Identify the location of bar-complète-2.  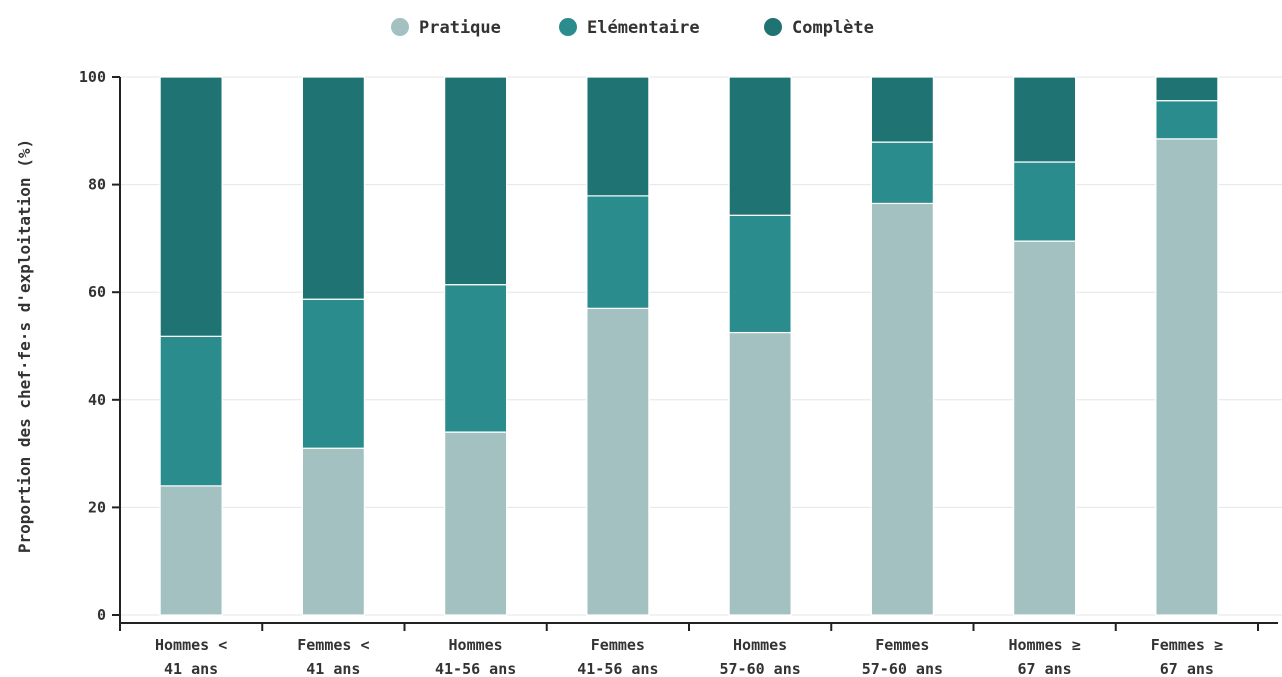
(476, 181).